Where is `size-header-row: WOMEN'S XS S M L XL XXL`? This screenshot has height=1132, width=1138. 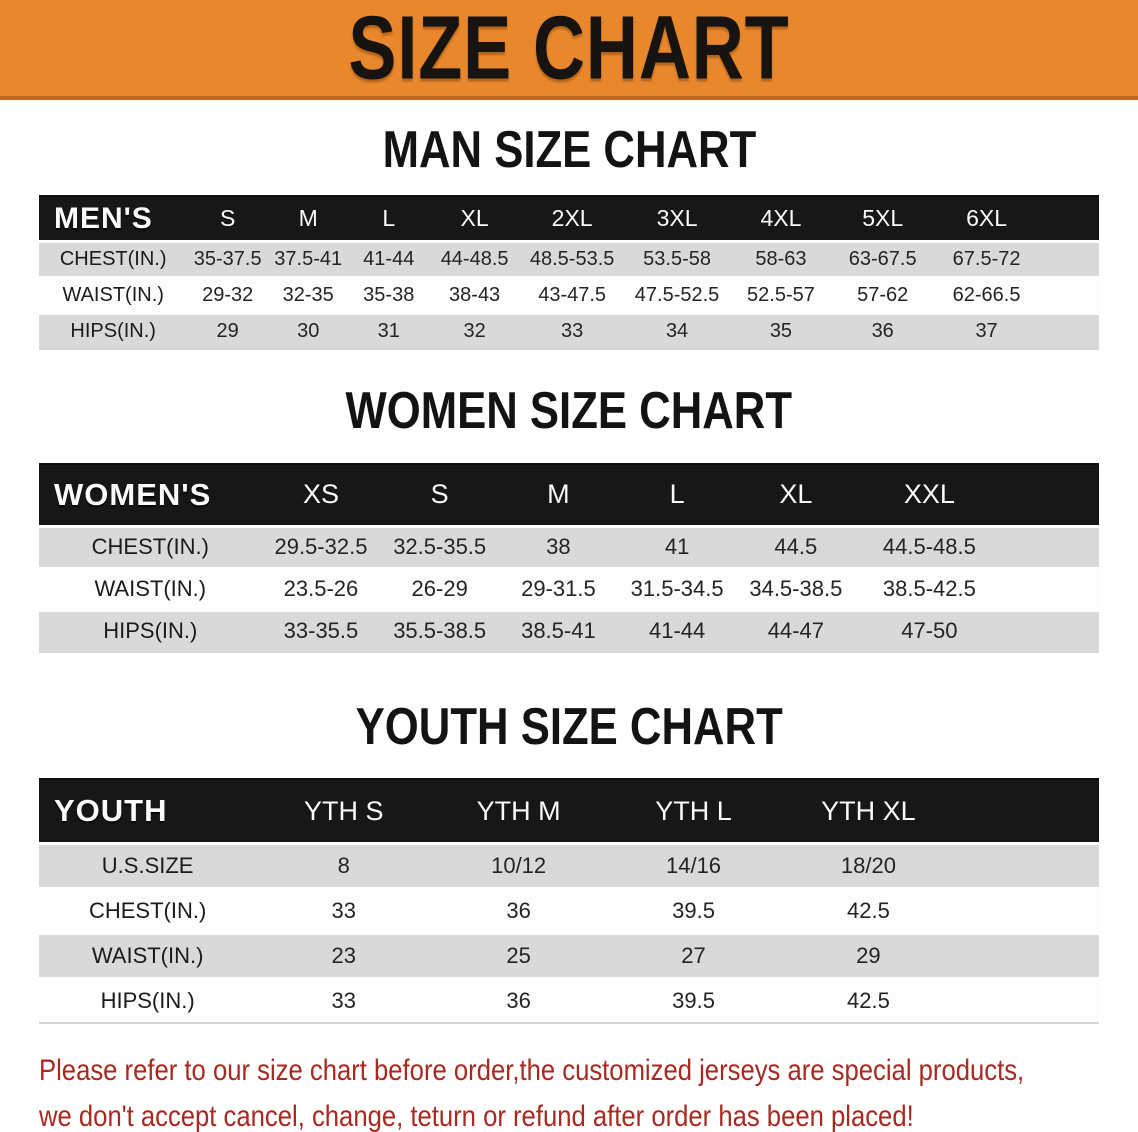
size-header-row: WOMEN'S XS S M L XL XXL is located at coordinates (569, 493).